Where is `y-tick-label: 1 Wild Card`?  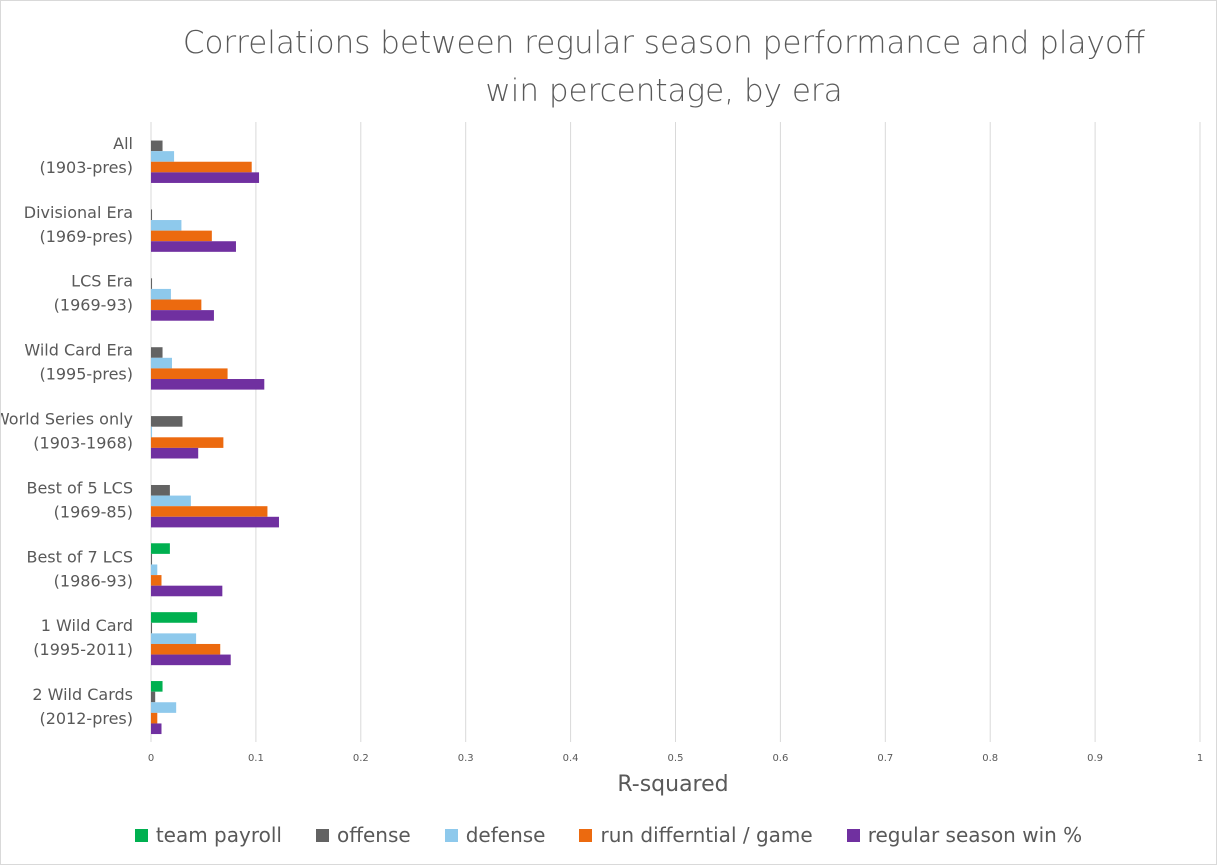
y-tick-label: 1 Wild Card is located at coordinates (87, 625).